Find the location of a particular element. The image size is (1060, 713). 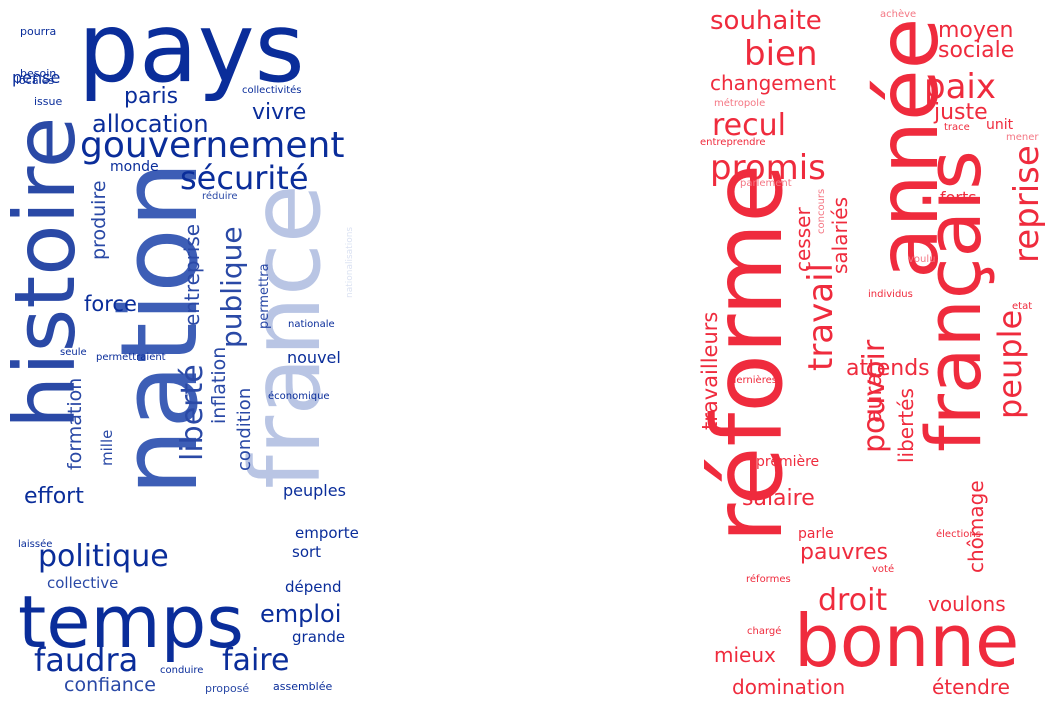

word-red-45: dernières is located at coordinates (753, 380).